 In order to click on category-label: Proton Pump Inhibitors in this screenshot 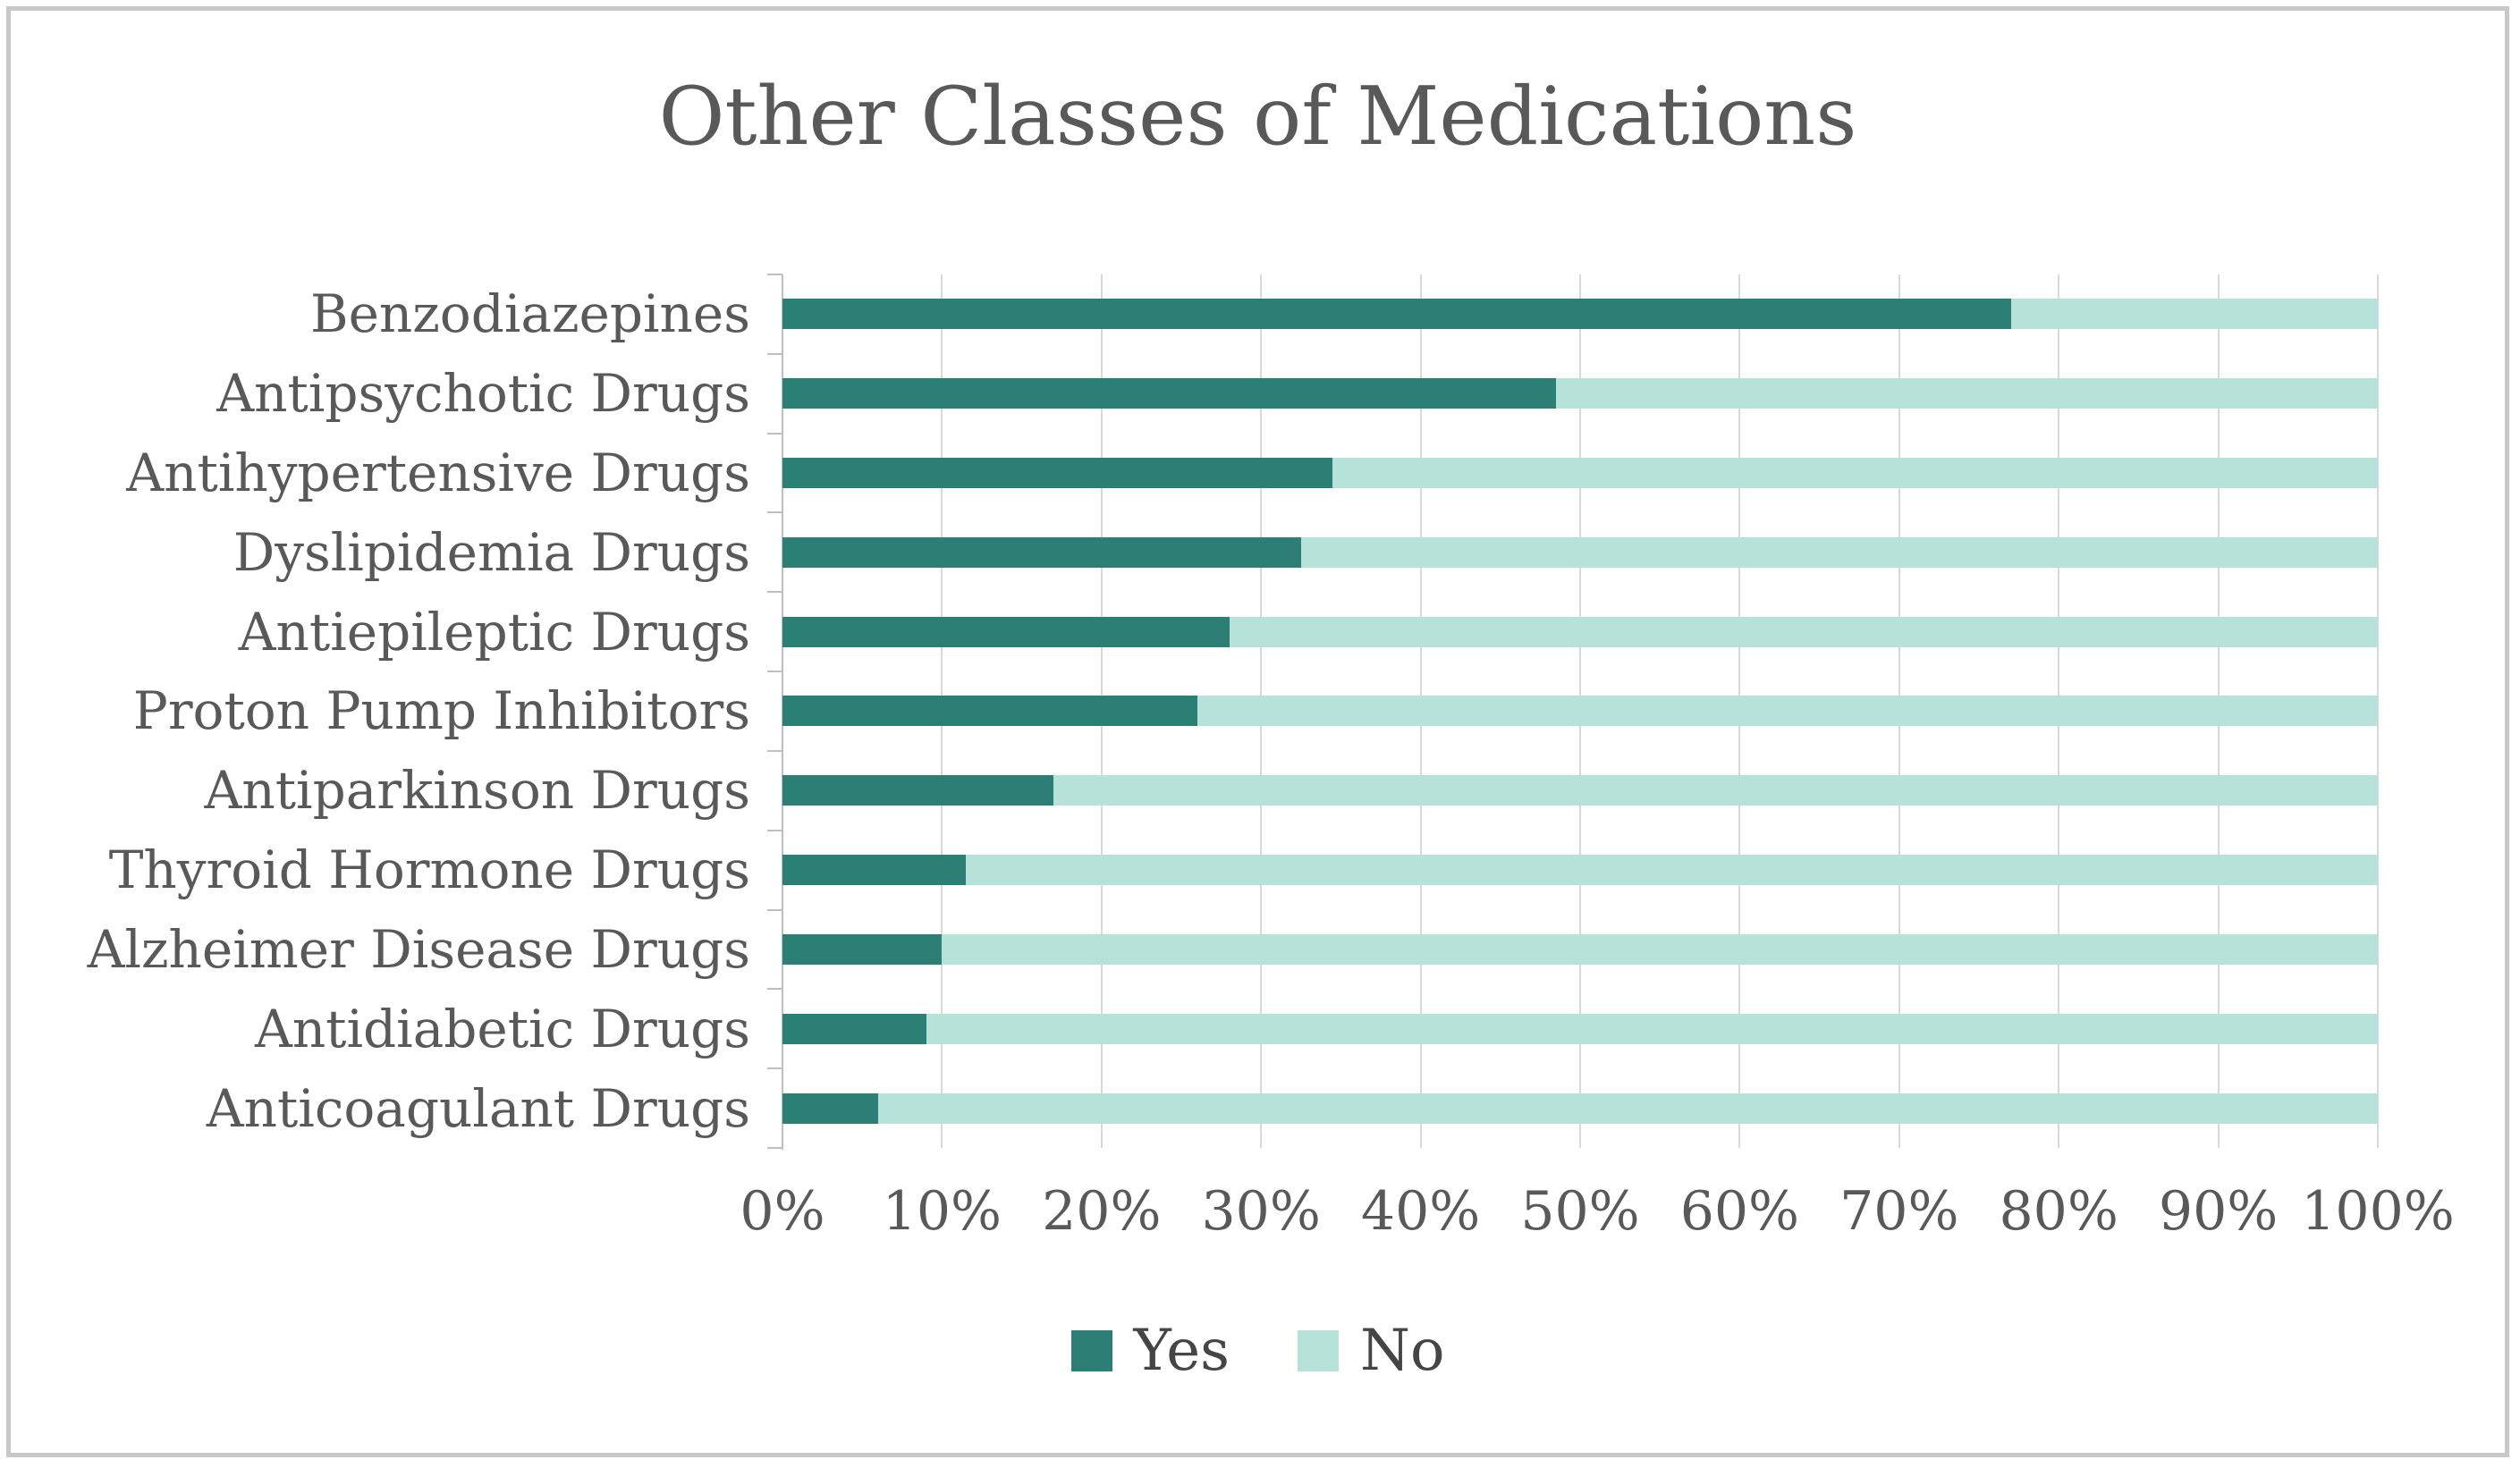, I will do `click(441, 711)`.